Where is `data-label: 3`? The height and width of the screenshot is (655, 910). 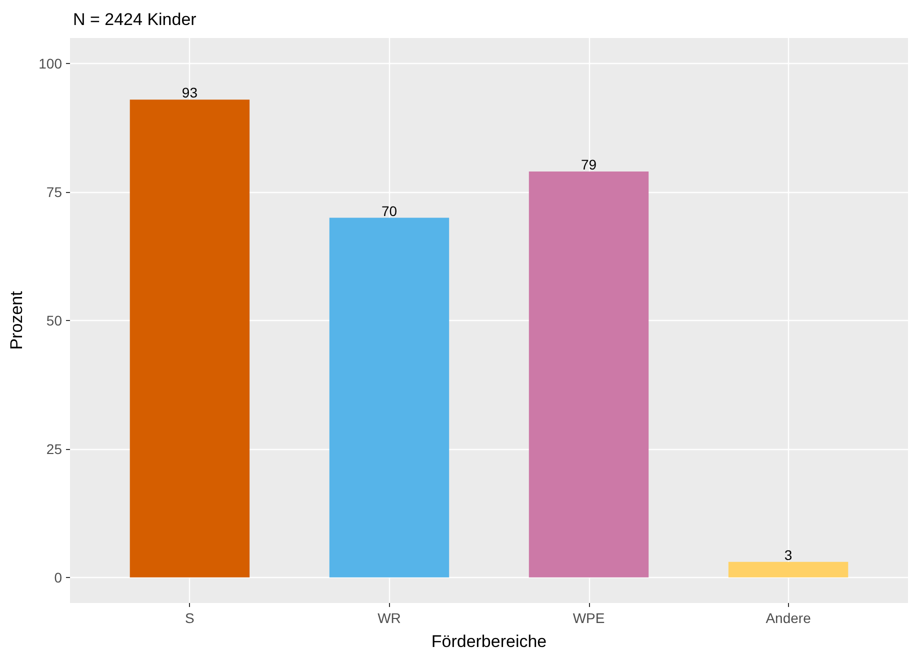 data-label: 3 is located at coordinates (788, 554).